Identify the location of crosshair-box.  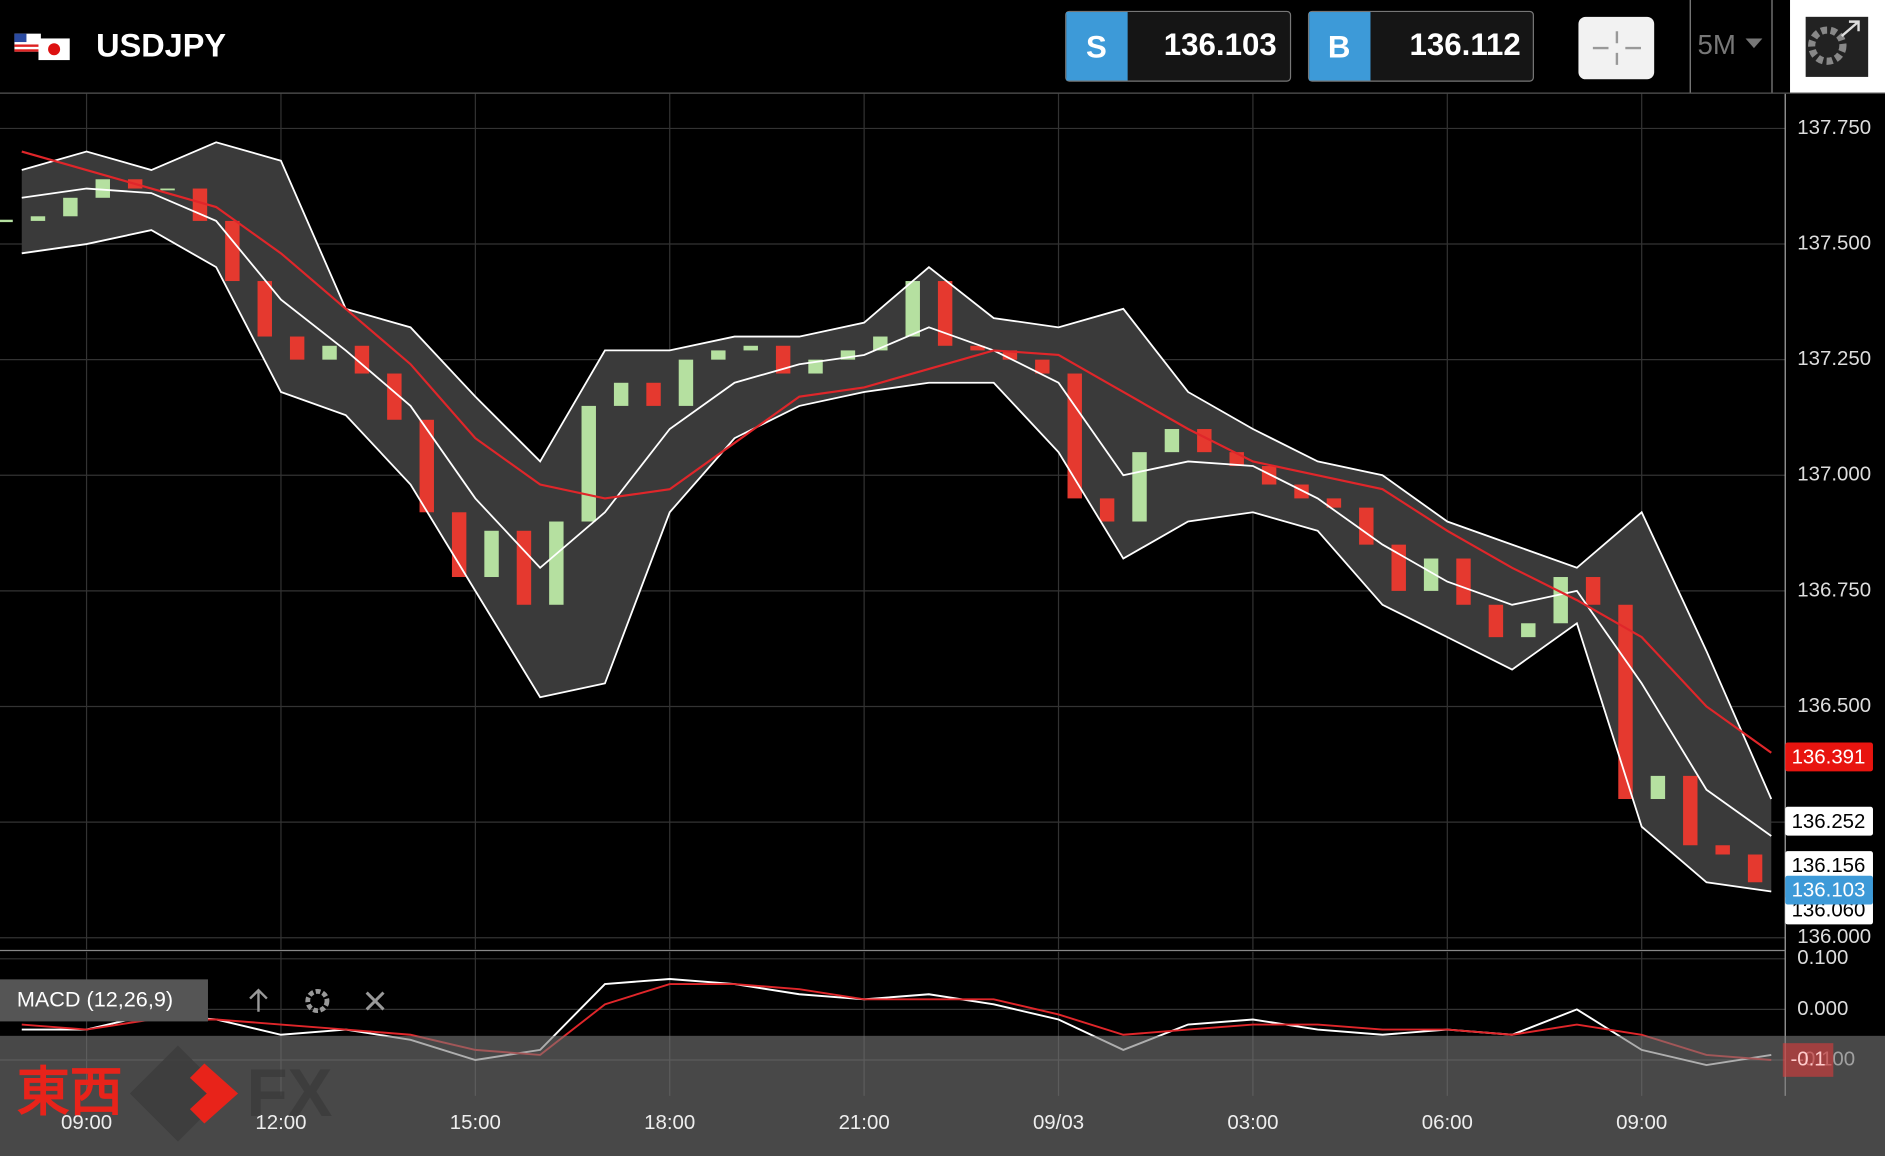
(1616, 48).